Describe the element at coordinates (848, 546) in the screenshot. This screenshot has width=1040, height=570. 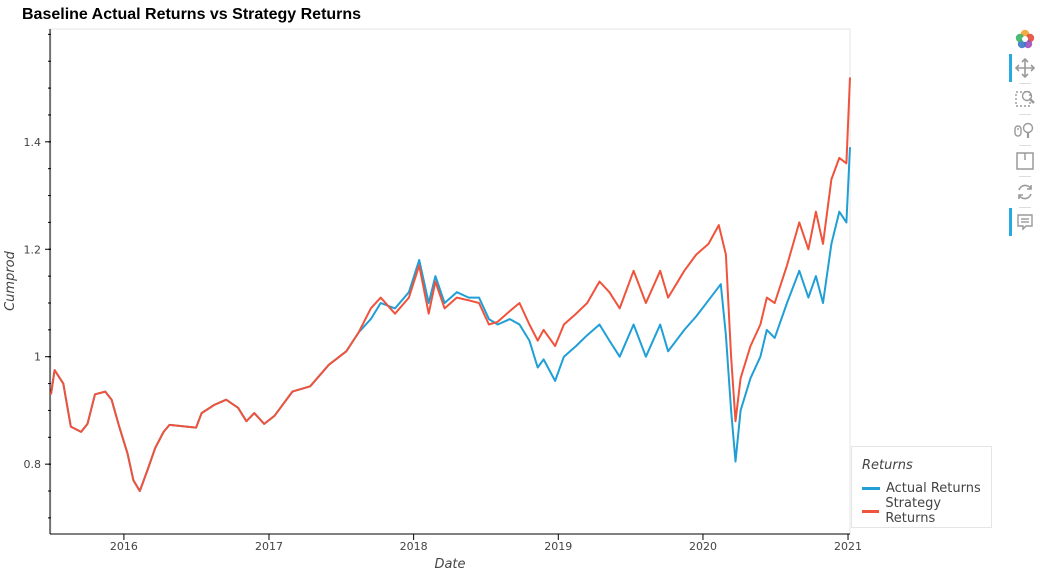
I see `x-tick-label: 2021` at that location.